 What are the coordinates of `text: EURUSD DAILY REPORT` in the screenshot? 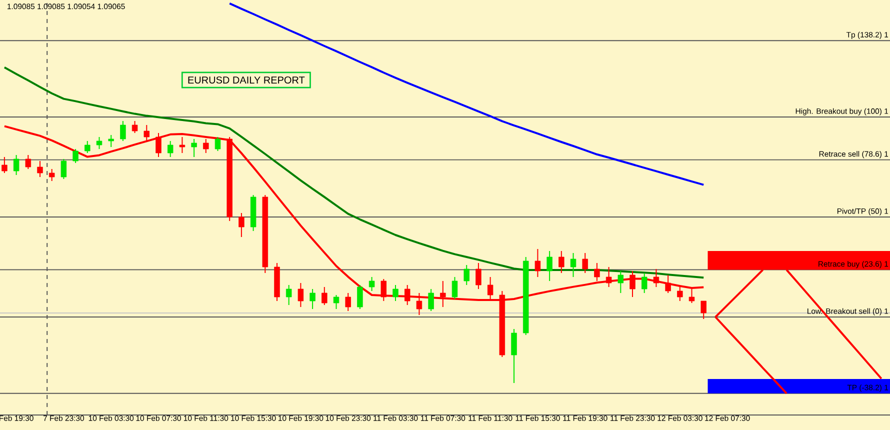 It's located at (246, 80).